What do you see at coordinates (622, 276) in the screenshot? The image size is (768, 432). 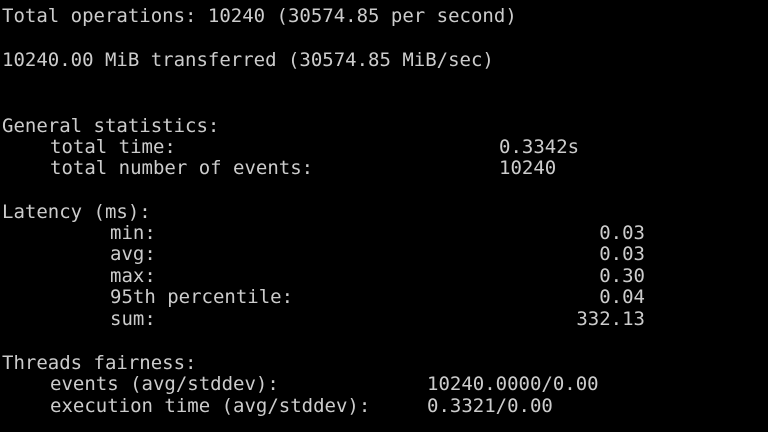 I see `latency-max-value: 0.30` at bounding box center [622, 276].